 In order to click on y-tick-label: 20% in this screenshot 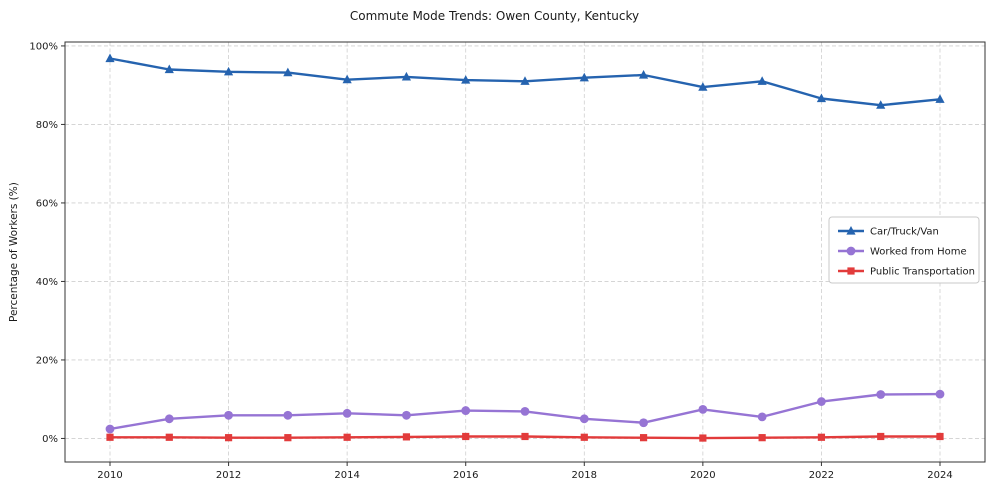, I will do `click(47, 360)`.